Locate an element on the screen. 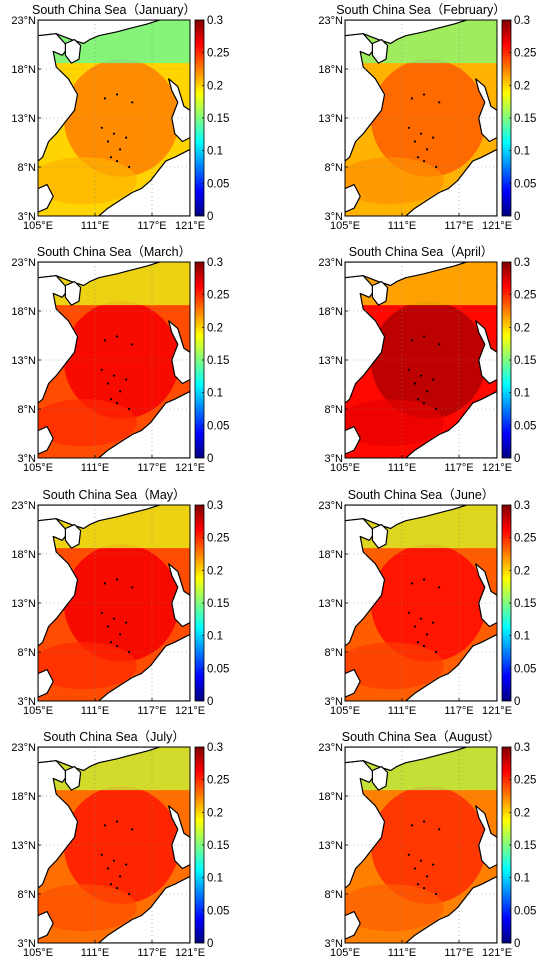 This screenshot has height=970, width=550. panel-title: South China Sea（March） is located at coordinates (114, 252).